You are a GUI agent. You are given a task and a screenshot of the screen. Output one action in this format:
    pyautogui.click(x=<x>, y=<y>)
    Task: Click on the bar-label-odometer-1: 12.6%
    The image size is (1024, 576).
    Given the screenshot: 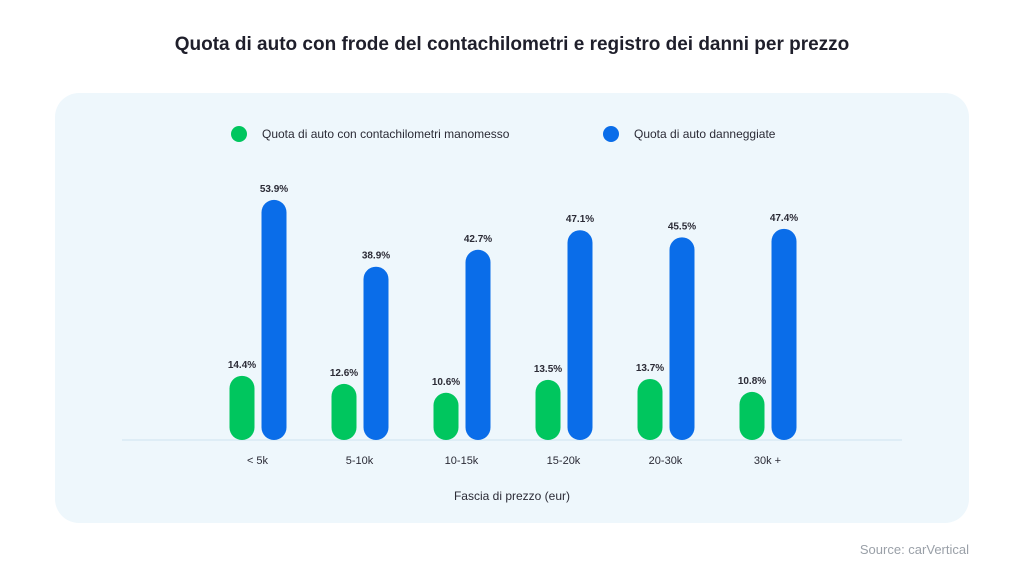 What is the action you would take?
    pyautogui.click(x=344, y=373)
    